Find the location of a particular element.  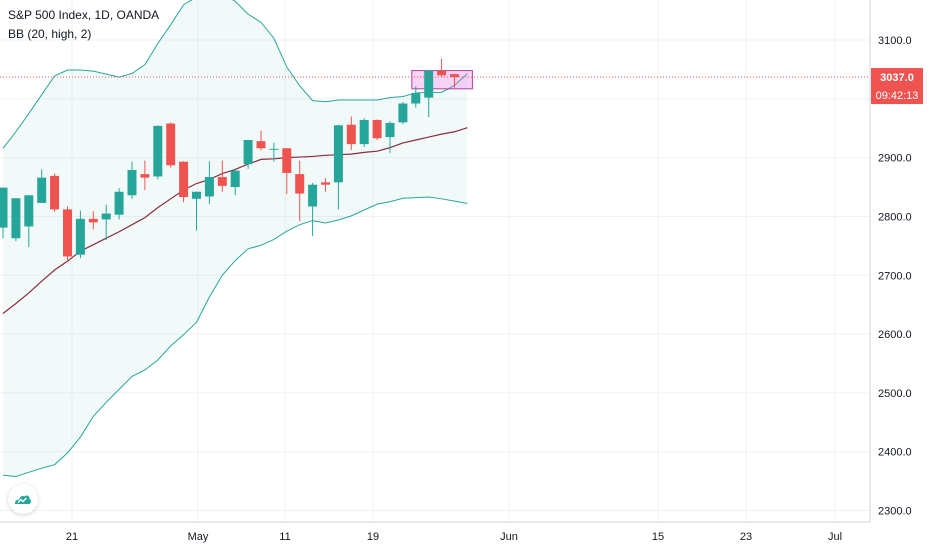

time-tick-label: 21 is located at coordinates (72, 537).